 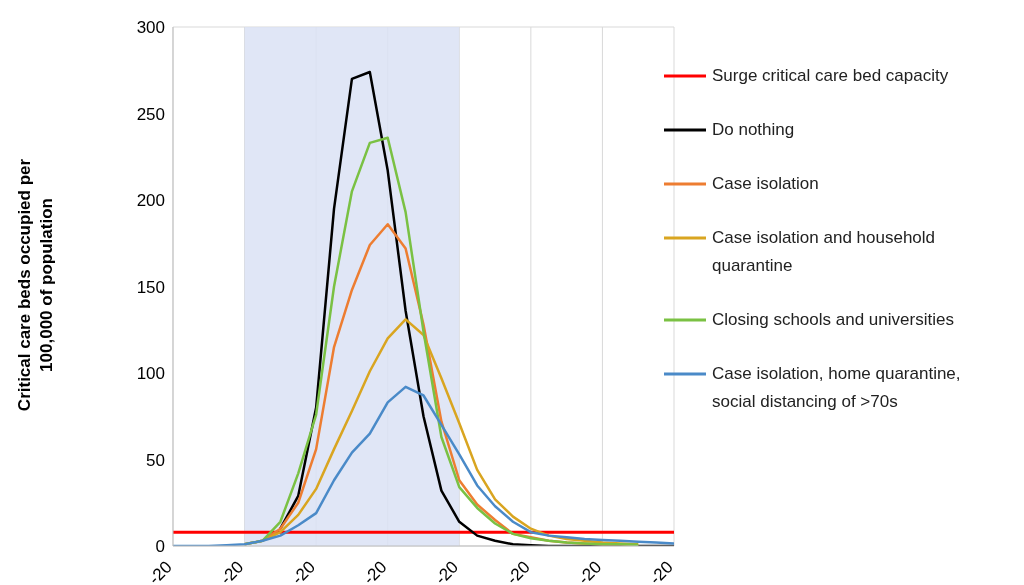 What do you see at coordinates (160, 547) in the screenshot?
I see `y-tick-label: 0` at bounding box center [160, 547].